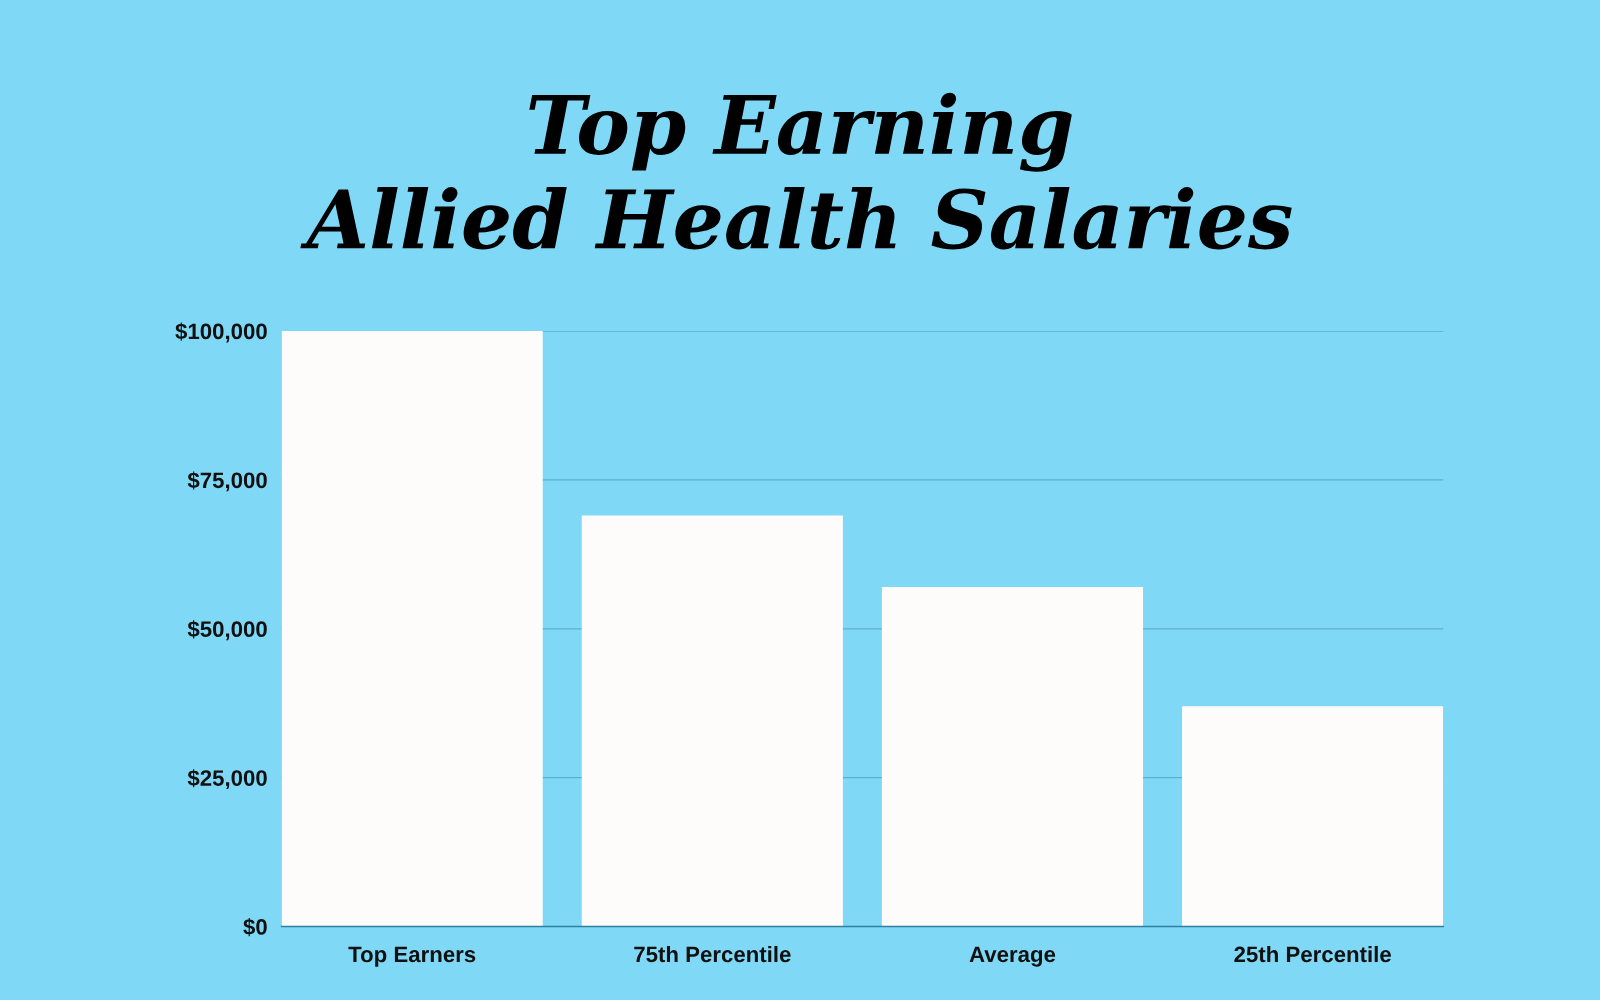  I want to click on y-tick-label: $25,000, so click(227, 779).